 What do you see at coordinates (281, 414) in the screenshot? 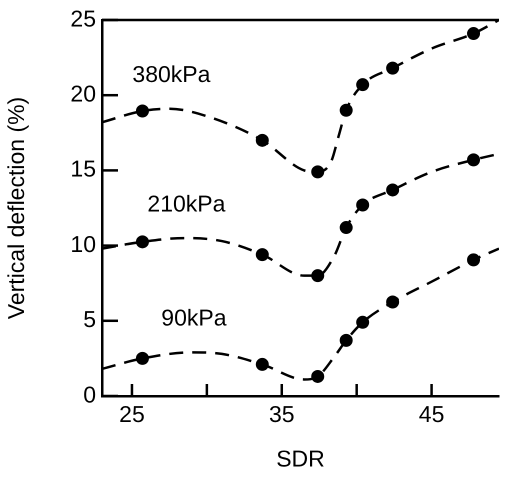
I see `x-tick-label: 35` at bounding box center [281, 414].